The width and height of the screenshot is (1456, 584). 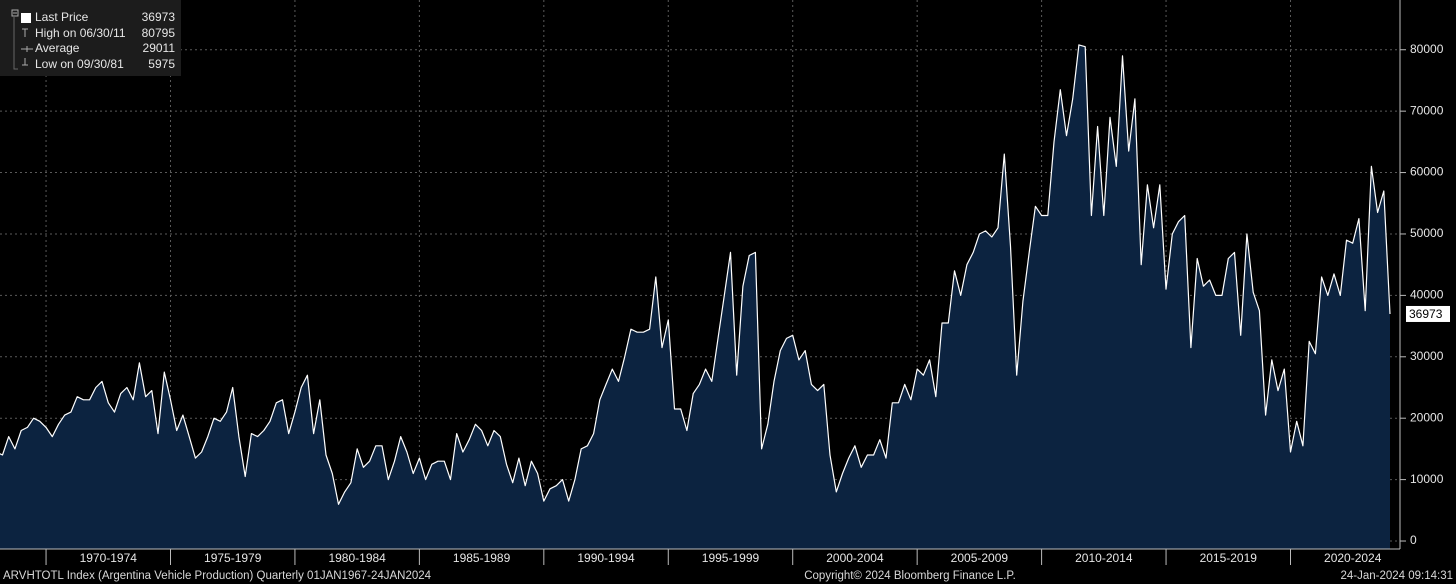 What do you see at coordinates (1229, 558) in the screenshot?
I see `x-tick-label: 2015-2019` at bounding box center [1229, 558].